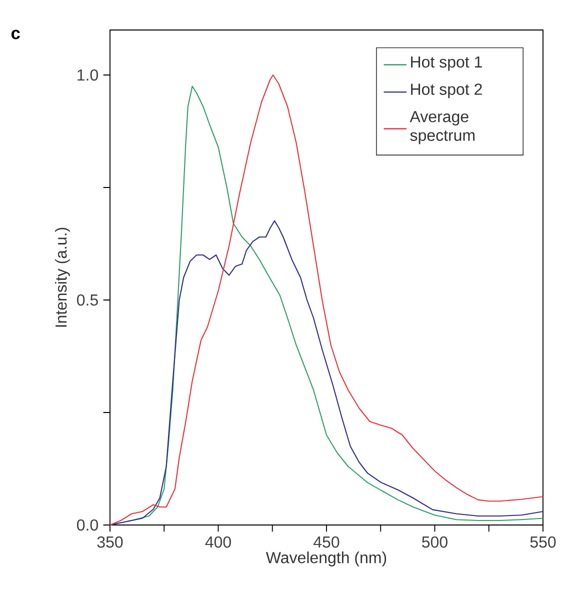 This screenshot has width=584, height=600. I want to click on x-axis-title: Wavelength (nm), so click(326, 559).